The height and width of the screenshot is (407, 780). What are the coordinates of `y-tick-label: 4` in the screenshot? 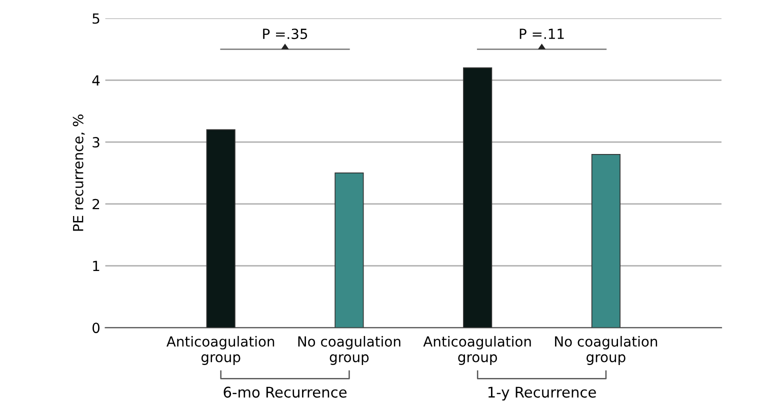 It's located at (96, 80).